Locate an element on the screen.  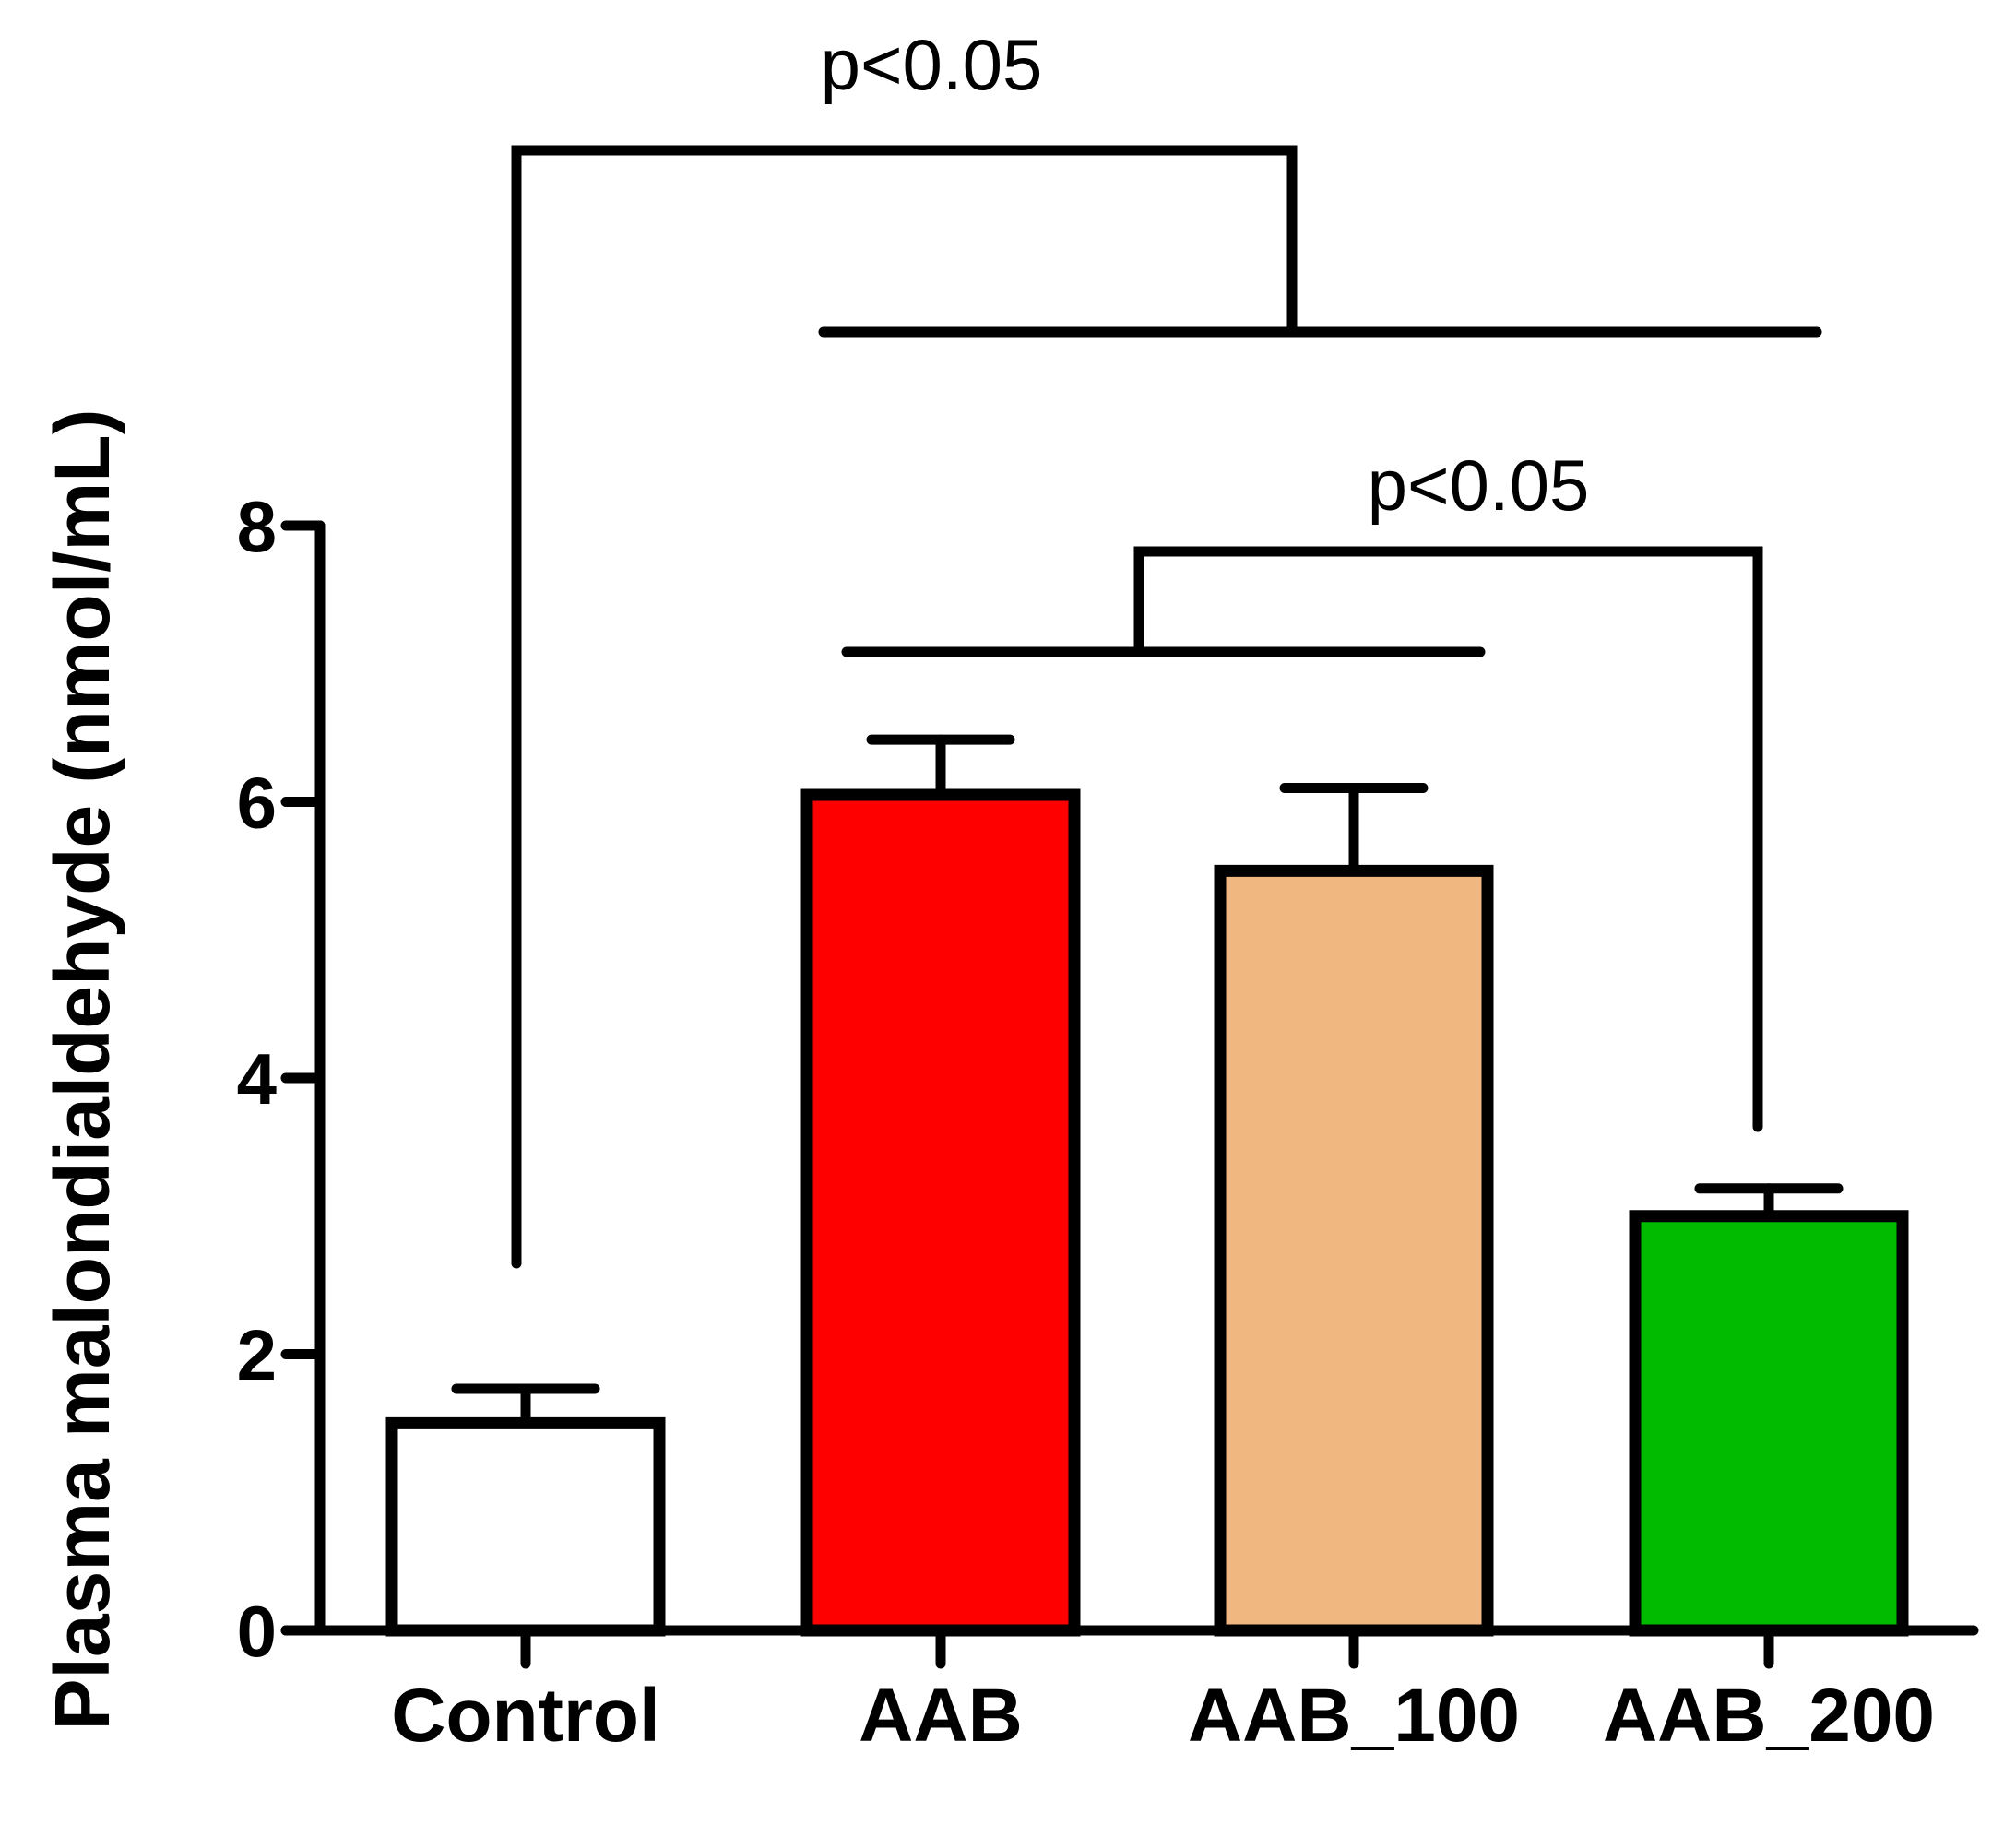
y-tick-label: 6 is located at coordinates (257, 804).